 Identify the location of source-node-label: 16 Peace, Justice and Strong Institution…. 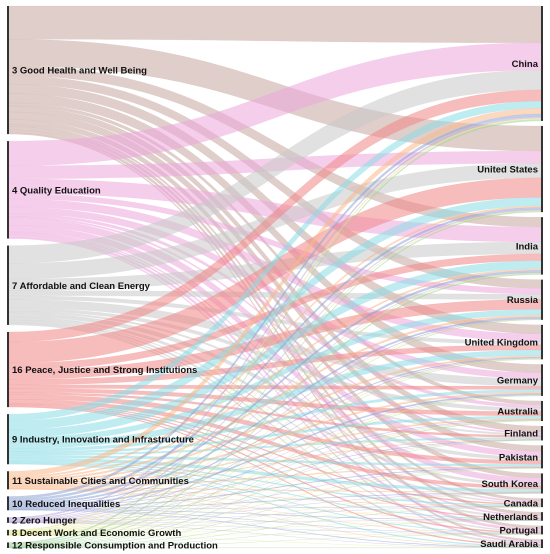
(104, 370).